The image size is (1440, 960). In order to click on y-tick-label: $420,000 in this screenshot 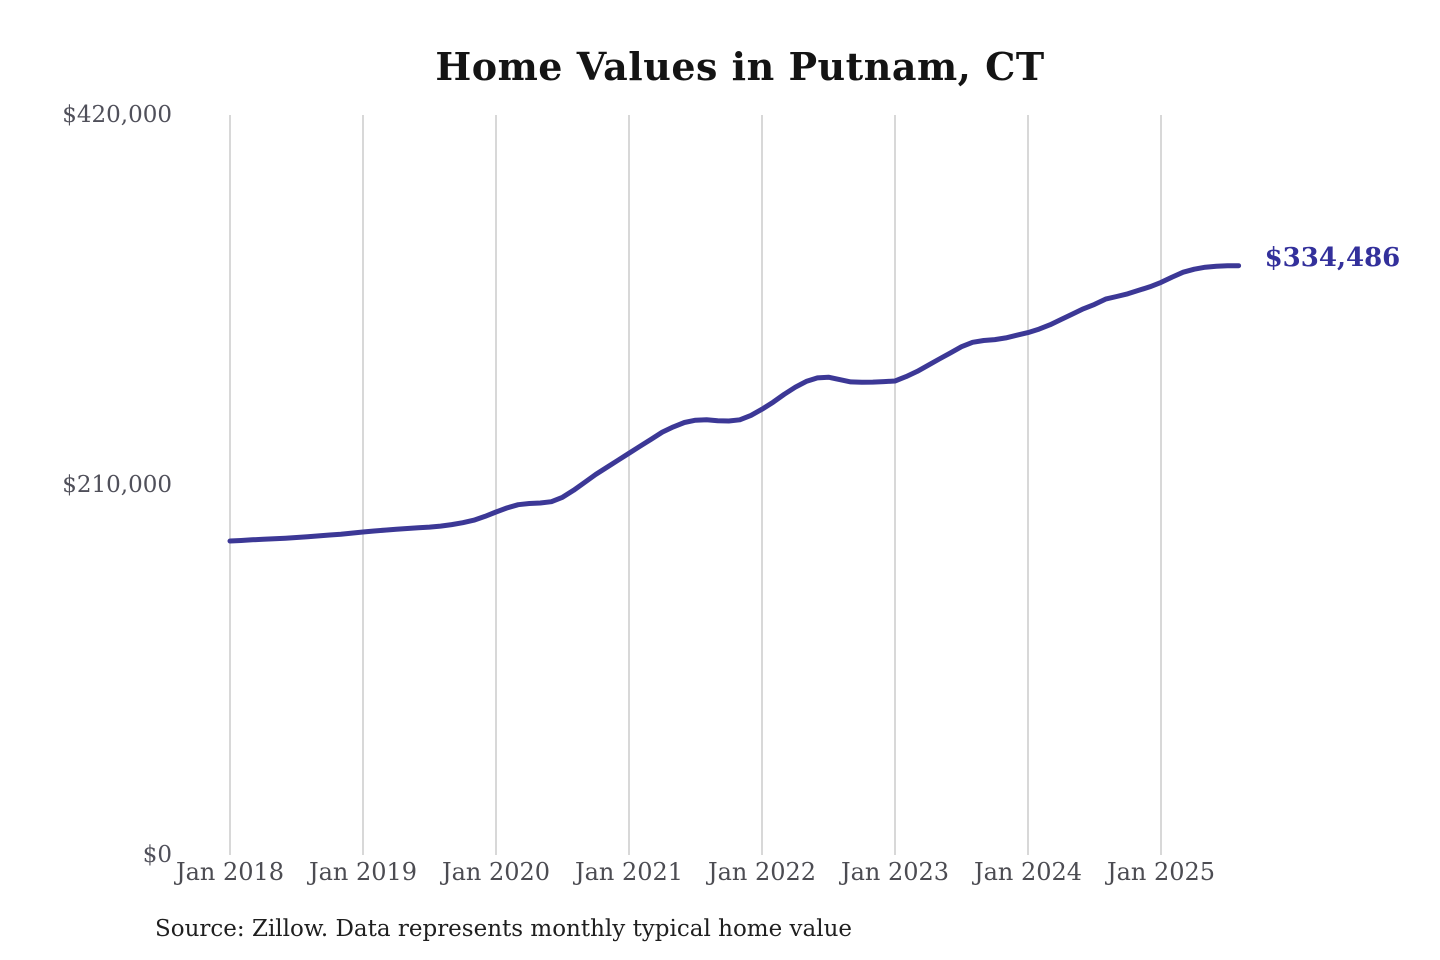, I will do `click(117, 115)`.